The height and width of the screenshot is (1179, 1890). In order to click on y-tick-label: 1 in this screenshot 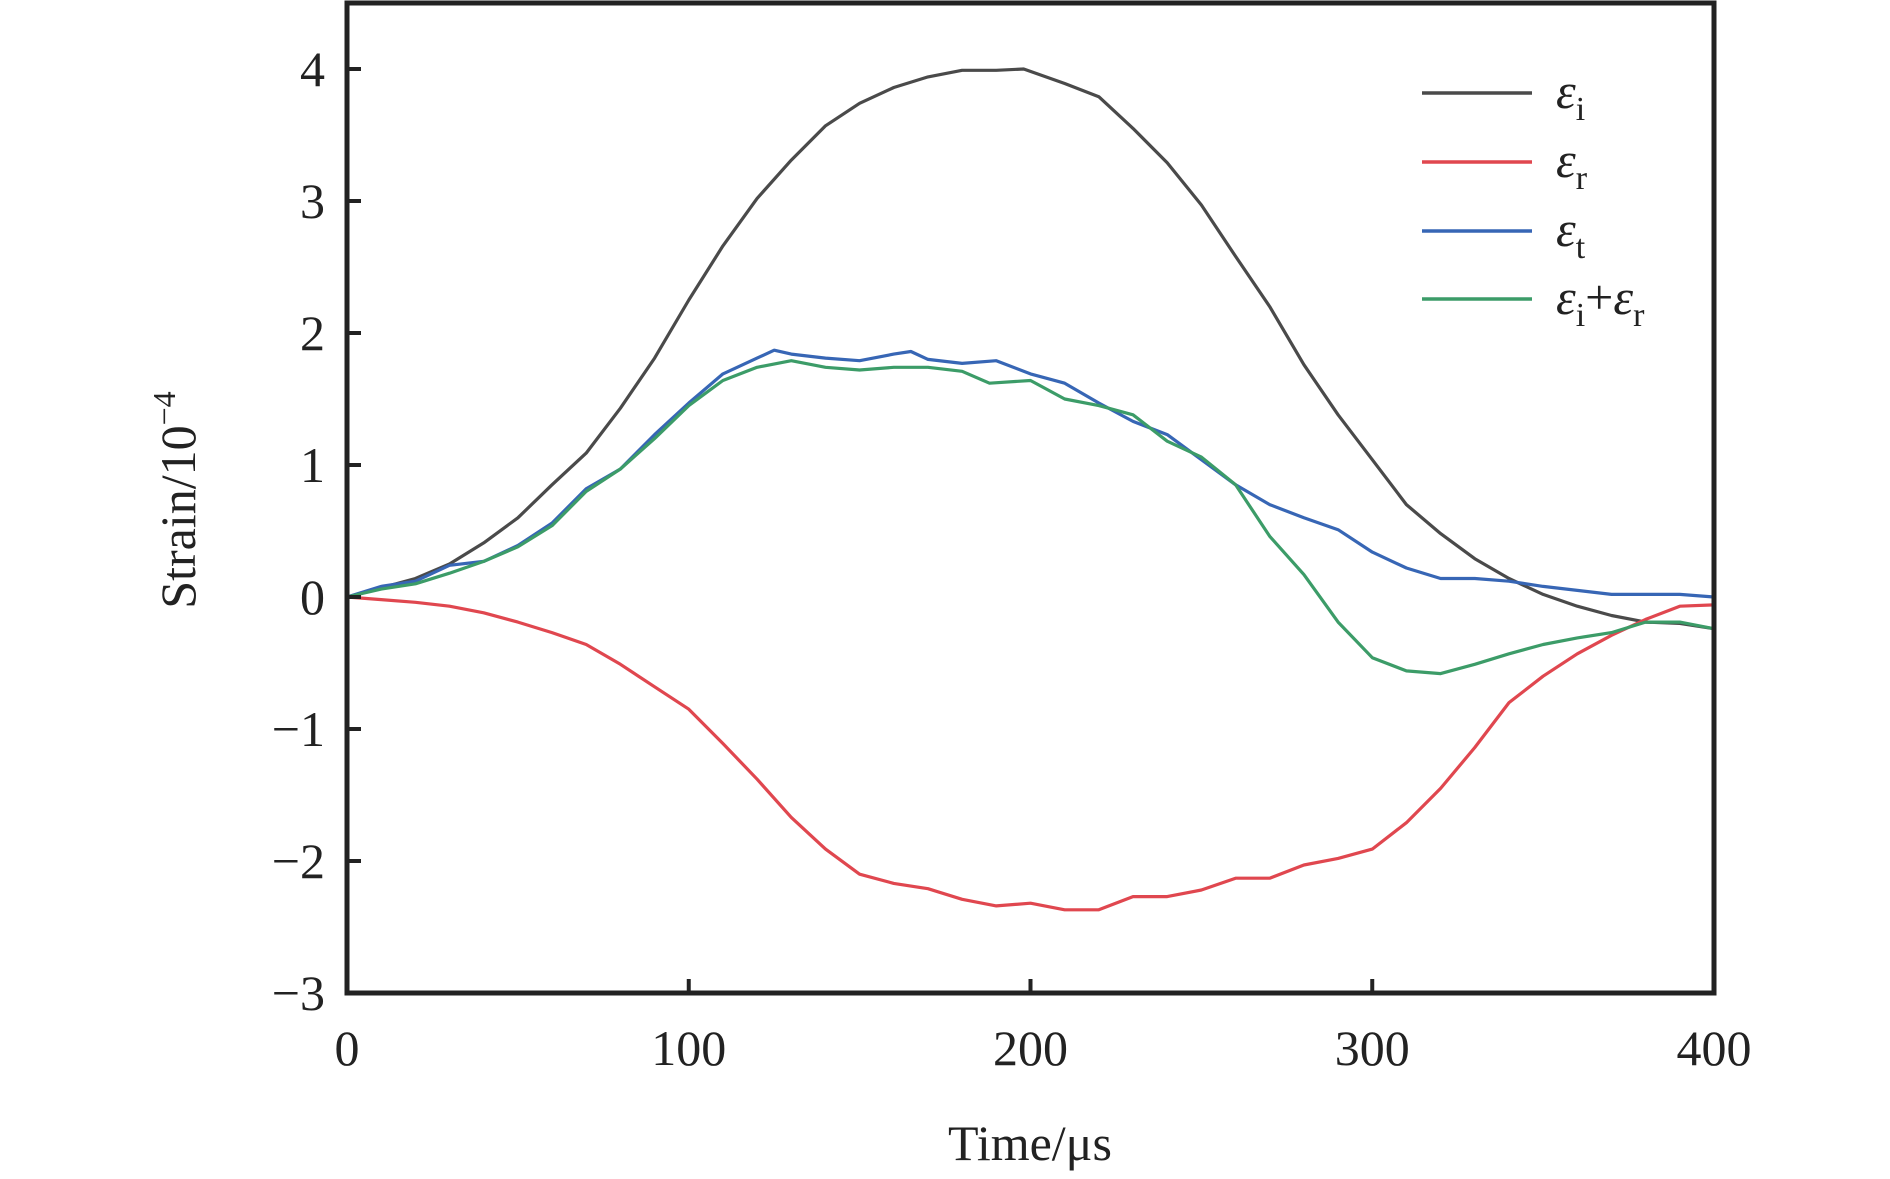, I will do `click(312, 465)`.